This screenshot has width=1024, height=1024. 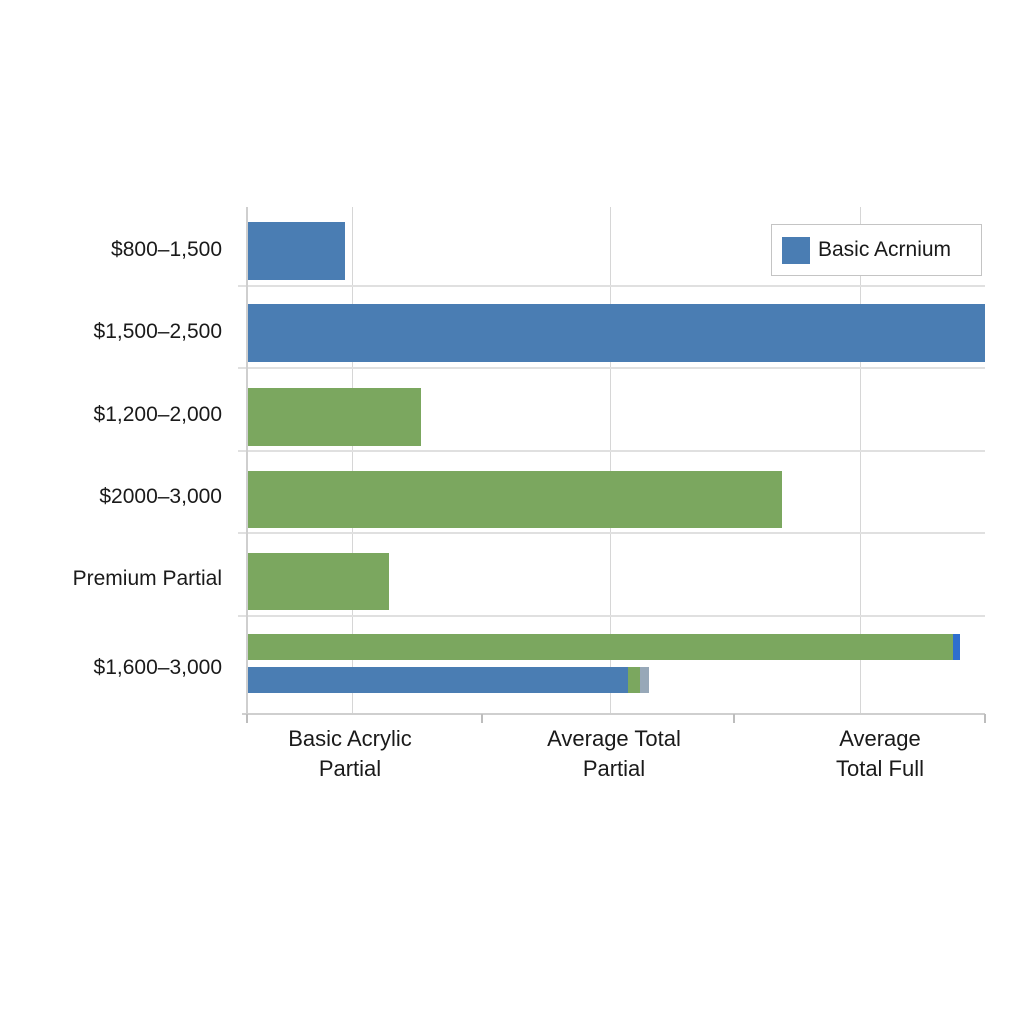 I want to click on bar-1600-3000-lower, so click(x=448, y=680).